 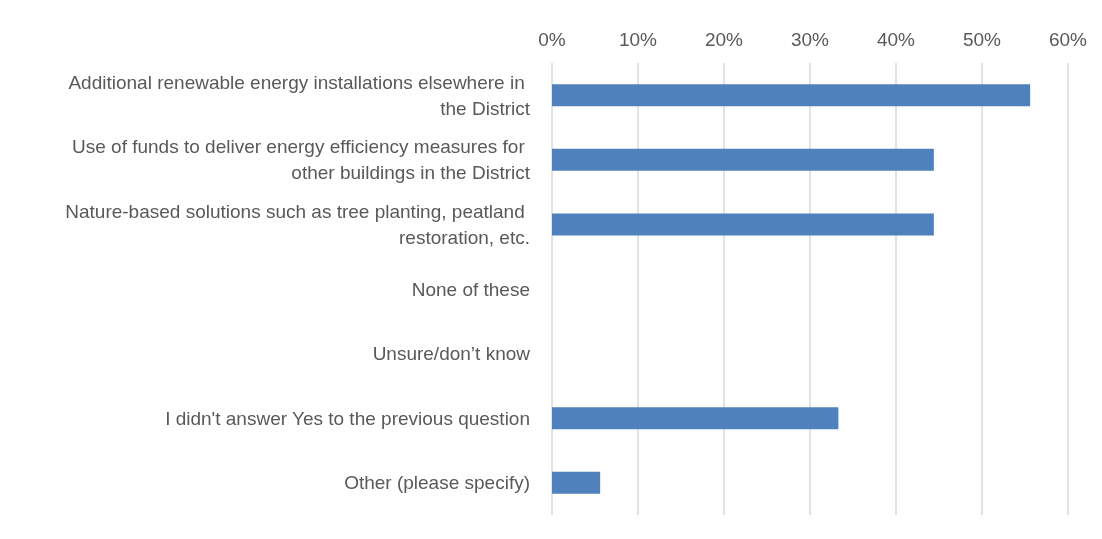 What do you see at coordinates (299, 95) in the screenshot?
I see `y-tick-label: Additional renewable energy installations elsewhere in the District` at bounding box center [299, 95].